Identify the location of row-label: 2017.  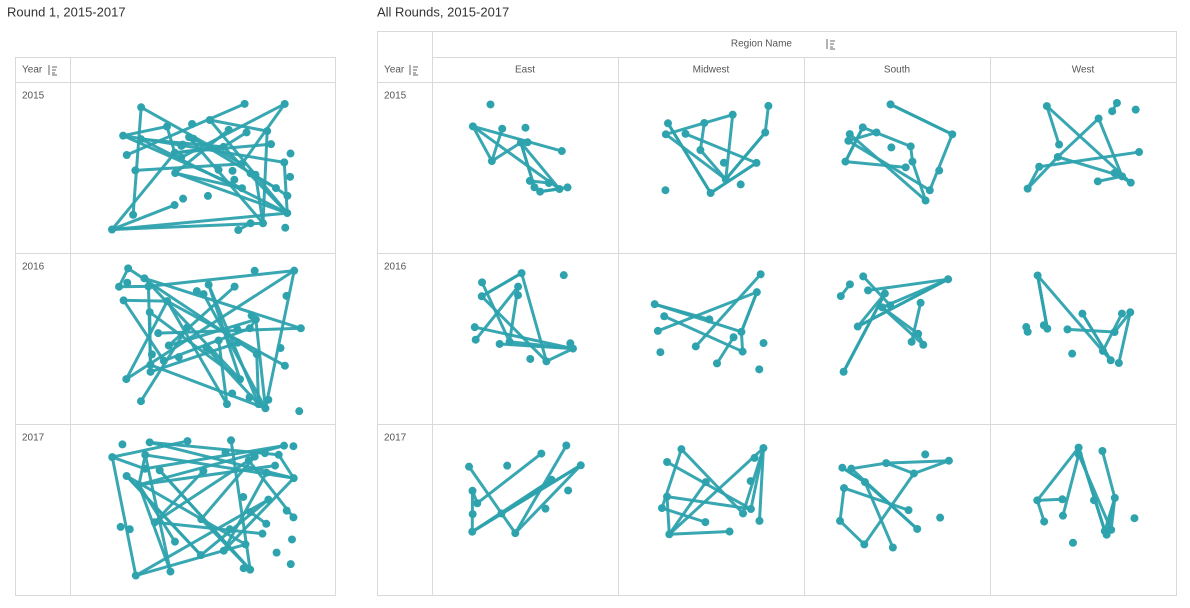
(395, 438).